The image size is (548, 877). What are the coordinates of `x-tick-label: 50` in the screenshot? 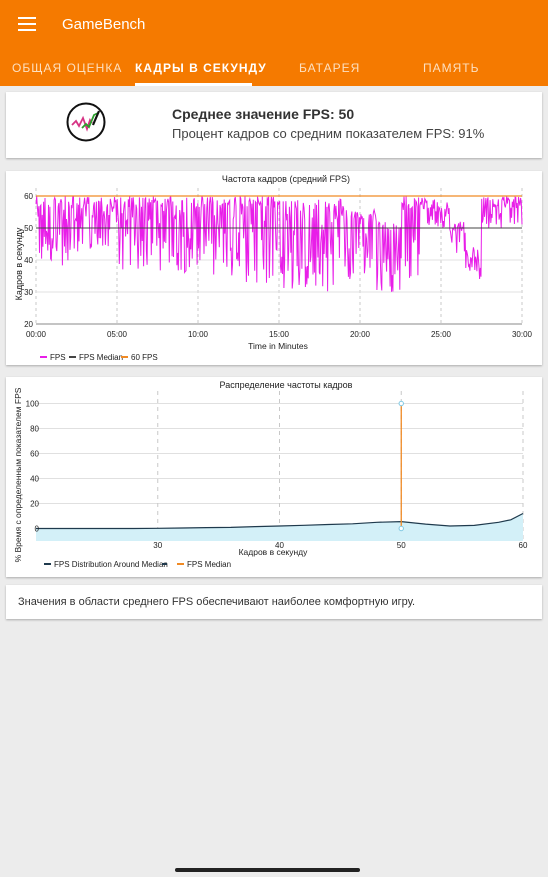 It's located at (401, 545).